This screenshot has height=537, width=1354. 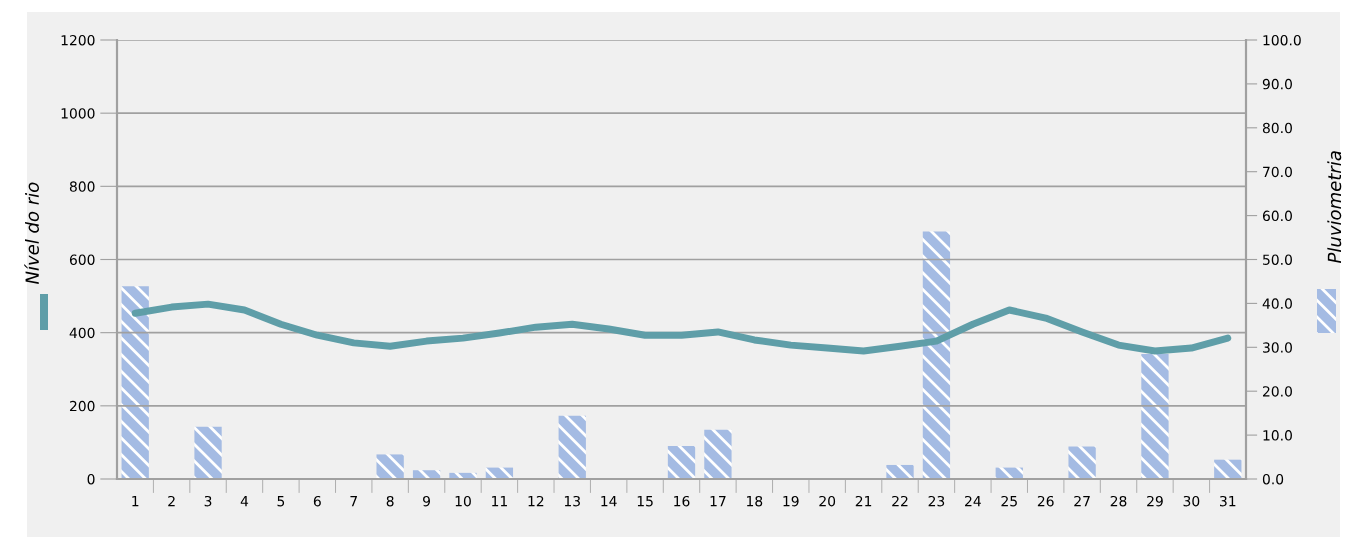 I want to click on y-tick-label: 1000, so click(x=78, y=113).